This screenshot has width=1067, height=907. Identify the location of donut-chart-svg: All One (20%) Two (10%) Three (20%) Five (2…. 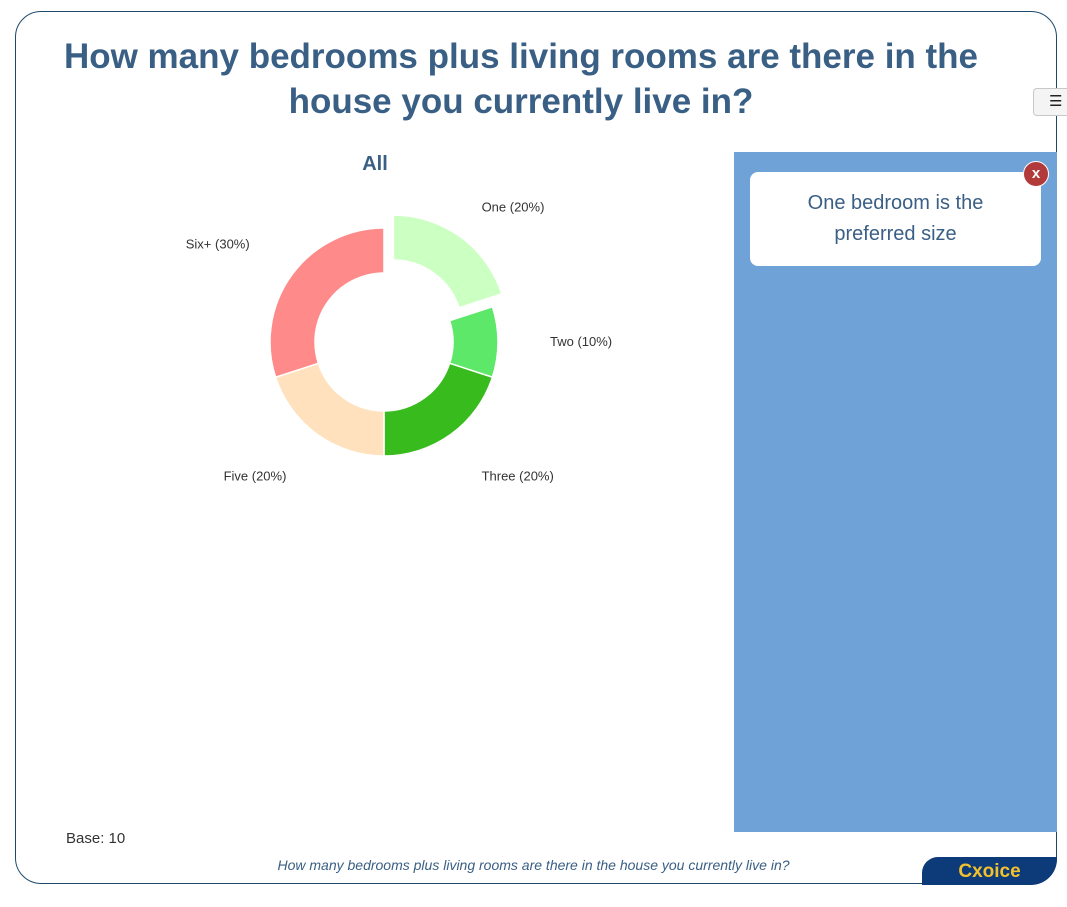
(399, 318).